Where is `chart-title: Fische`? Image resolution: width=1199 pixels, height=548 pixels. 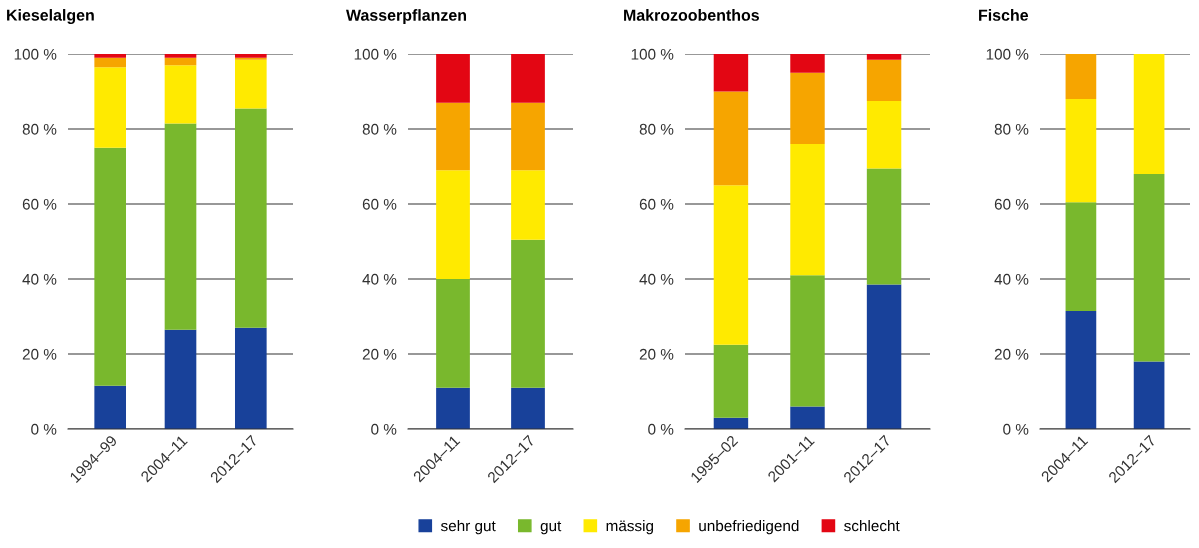 chart-title: Fische is located at coordinates (1004, 15).